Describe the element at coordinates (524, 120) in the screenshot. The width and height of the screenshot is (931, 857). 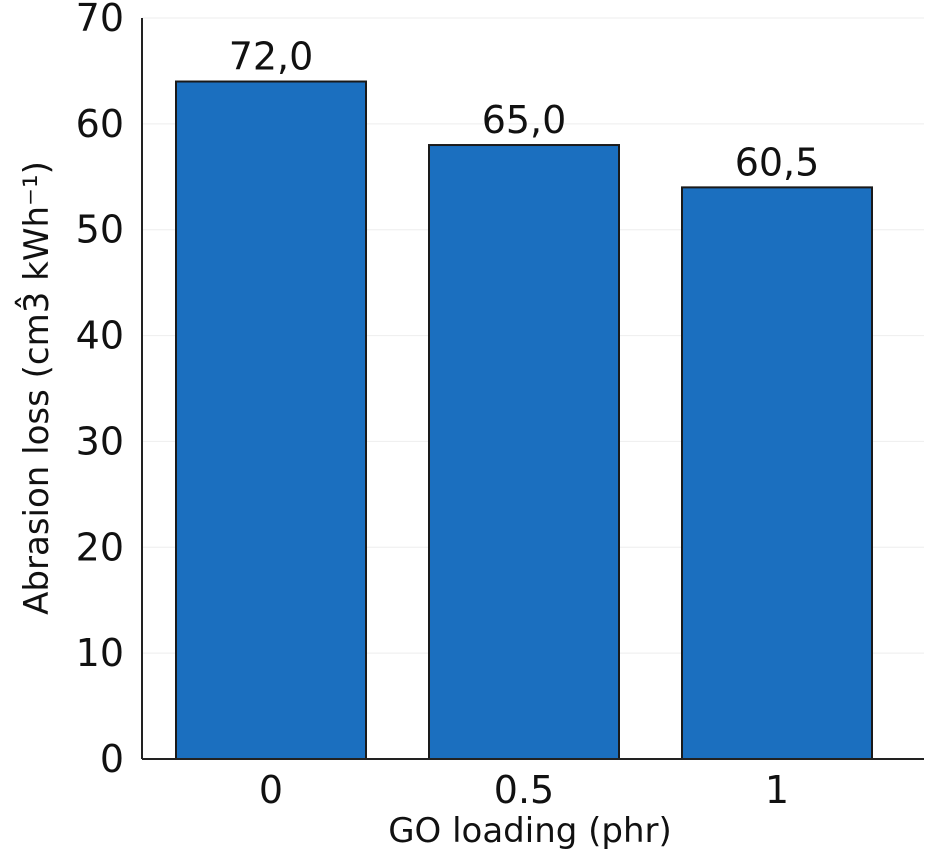
I see `bar-value-label: 65,0` at that location.